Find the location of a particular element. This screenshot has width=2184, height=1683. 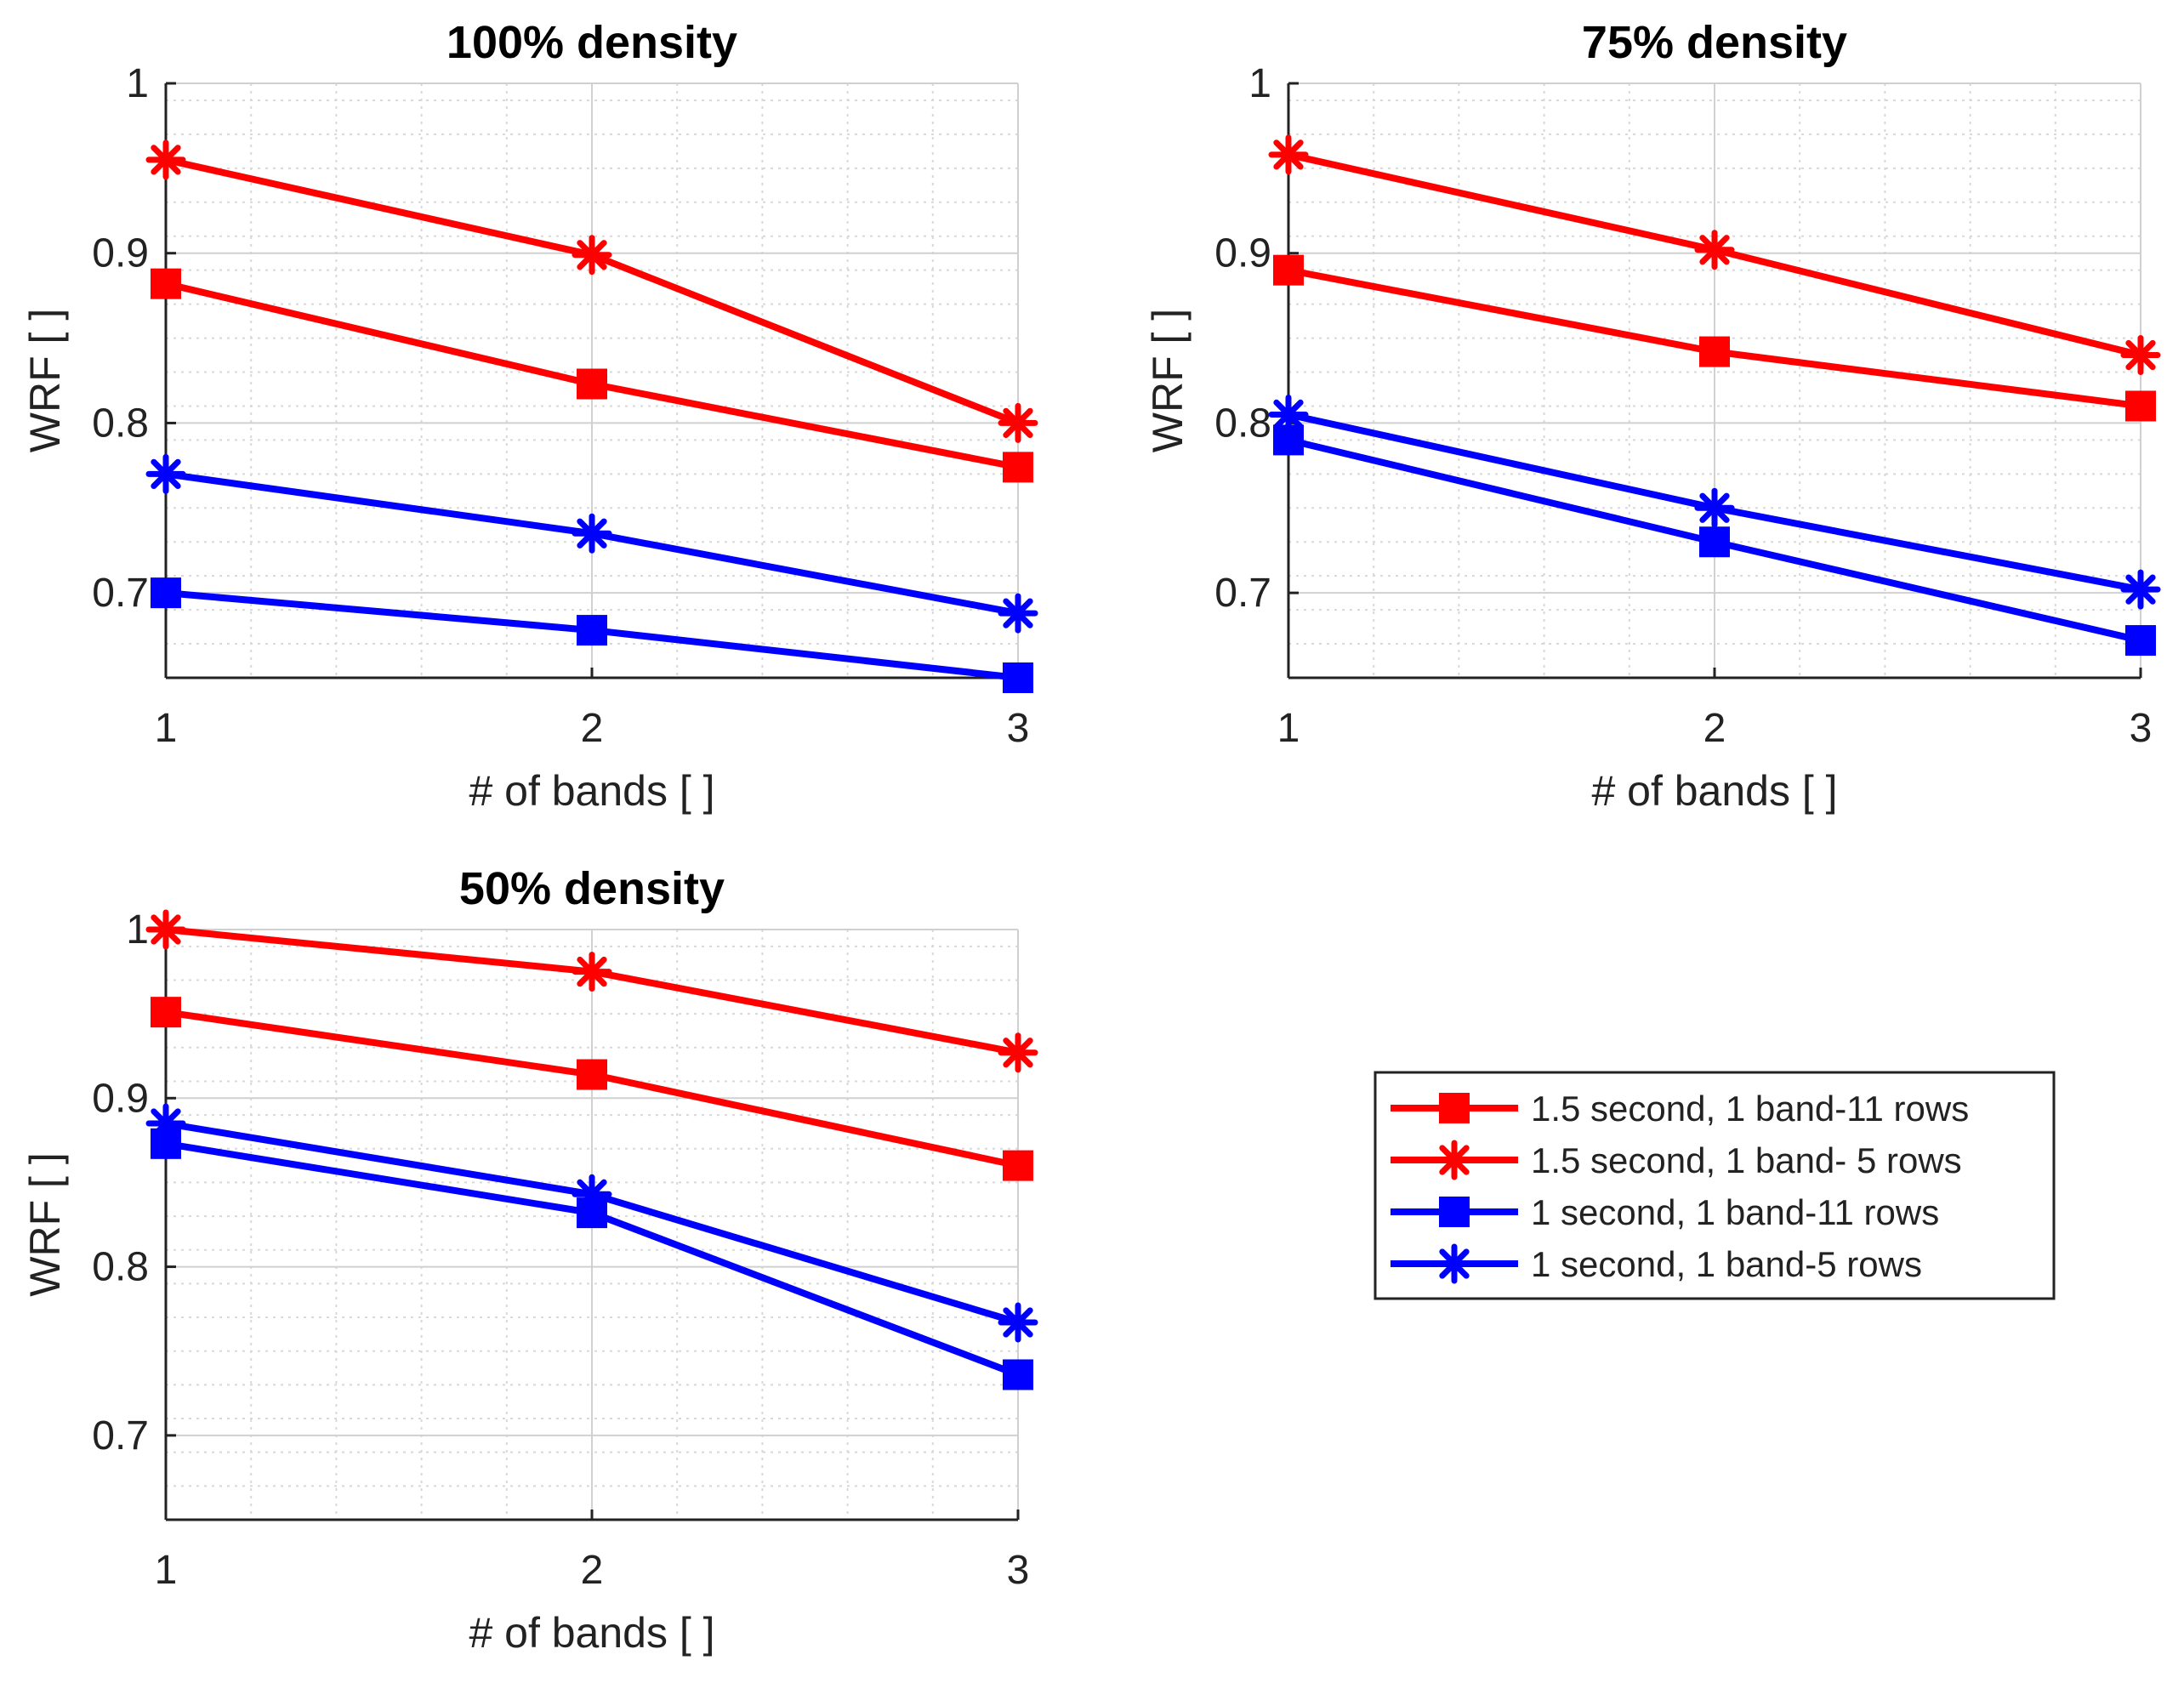

legend-label: 1.5 second, 1 band- 5 rows is located at coordinates (1747, 1160).